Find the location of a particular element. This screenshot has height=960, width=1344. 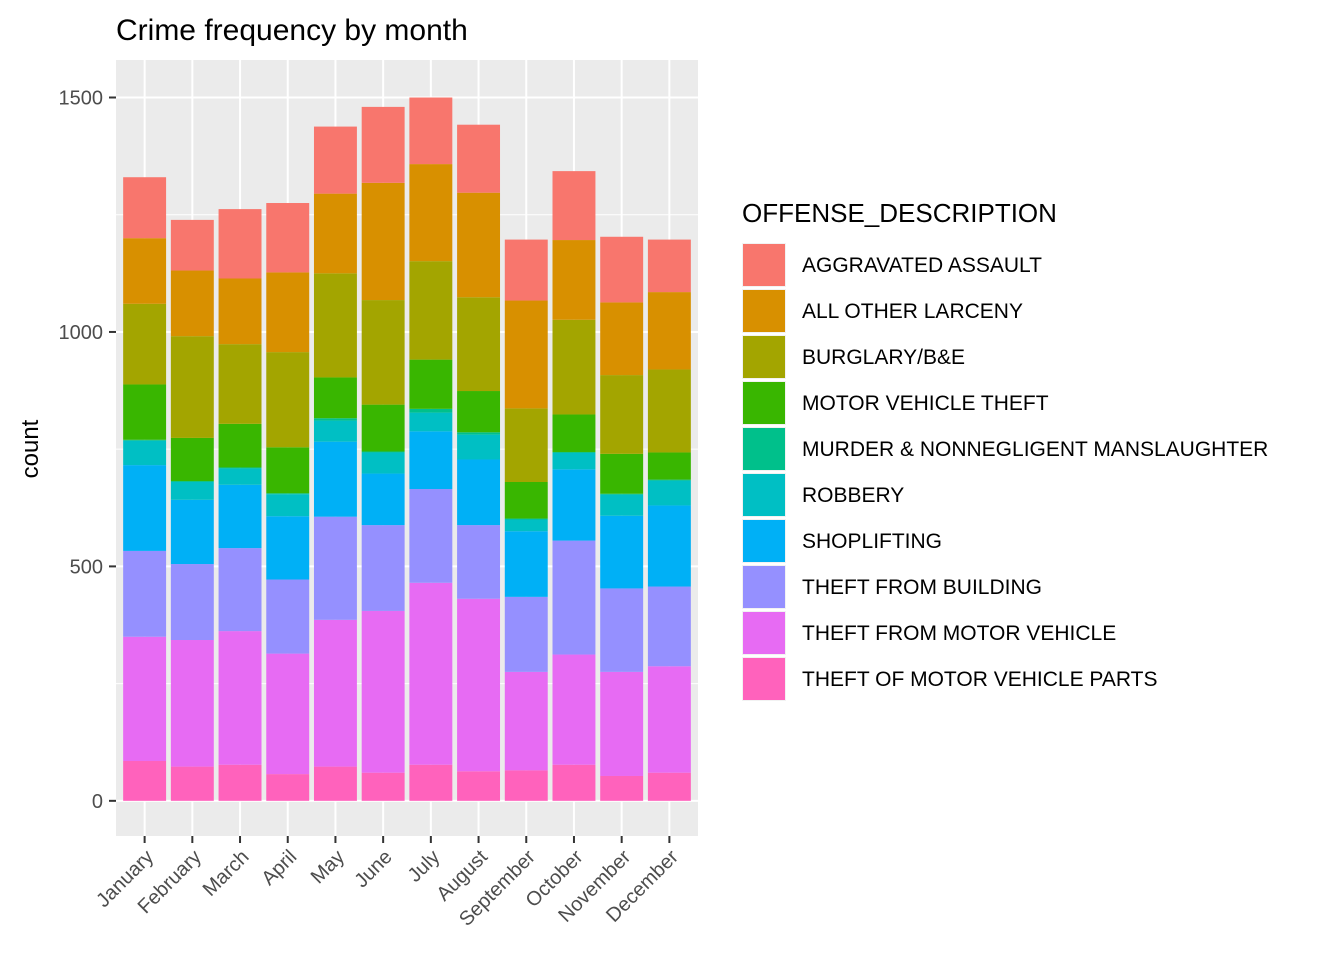

legend-label: BURGLARY/B&E is located at coordinates (883, 357).